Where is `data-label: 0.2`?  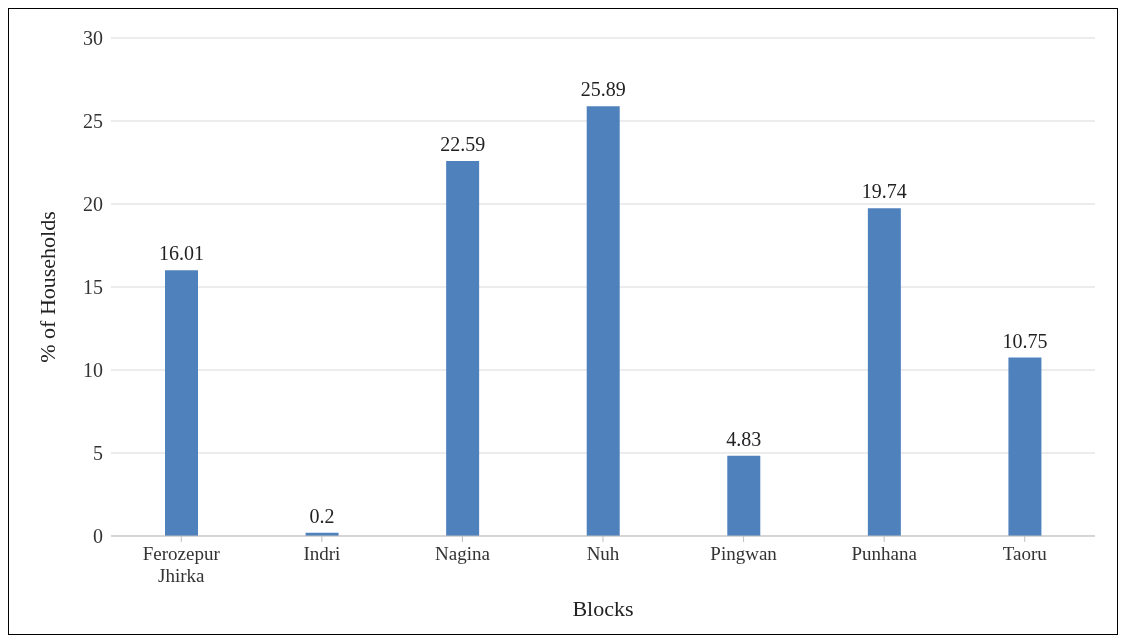 data-label: 0.2 is located at coordinates (322, 515).